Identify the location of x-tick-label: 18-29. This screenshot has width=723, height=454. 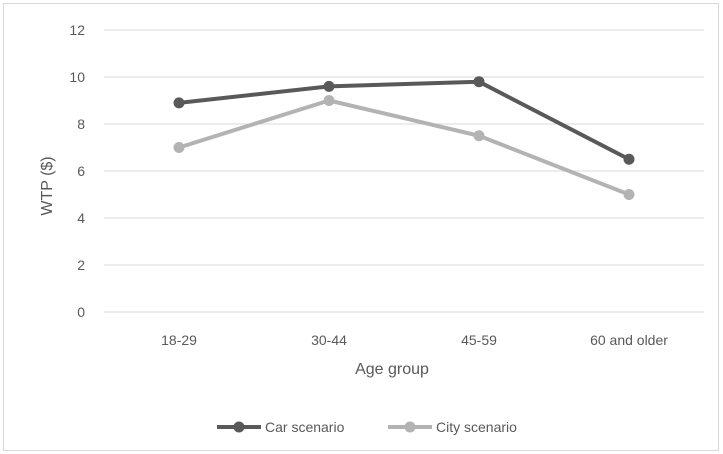
(179, 340).